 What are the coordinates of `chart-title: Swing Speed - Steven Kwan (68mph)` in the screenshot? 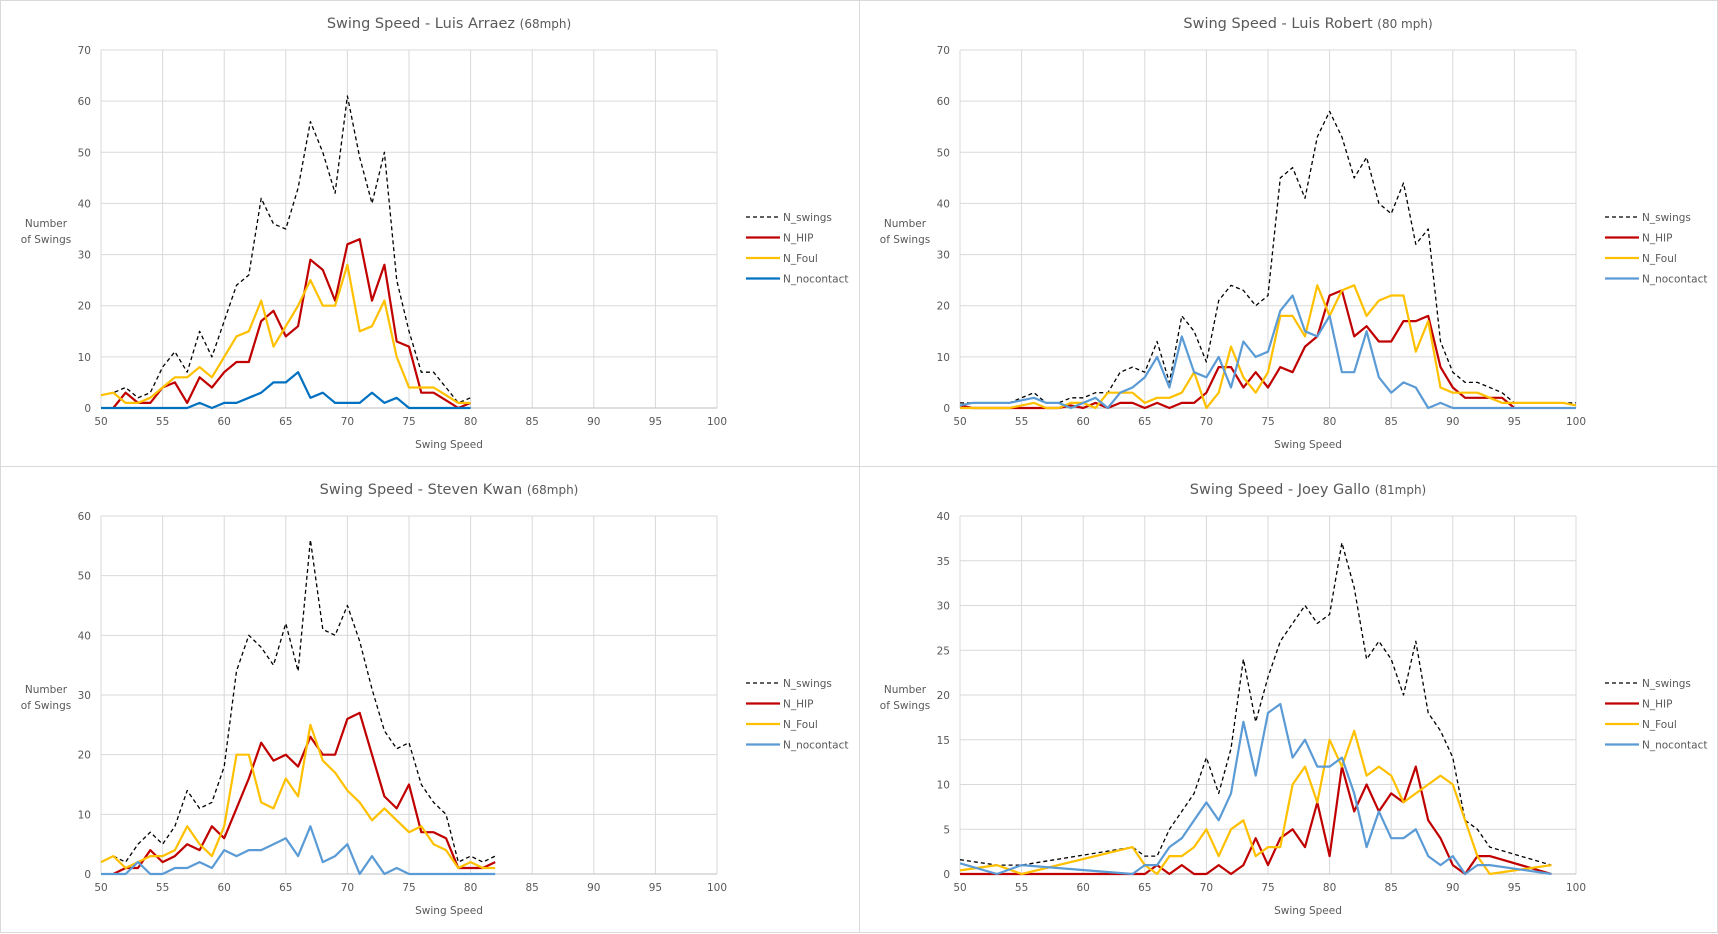 It's located at (449, 490).